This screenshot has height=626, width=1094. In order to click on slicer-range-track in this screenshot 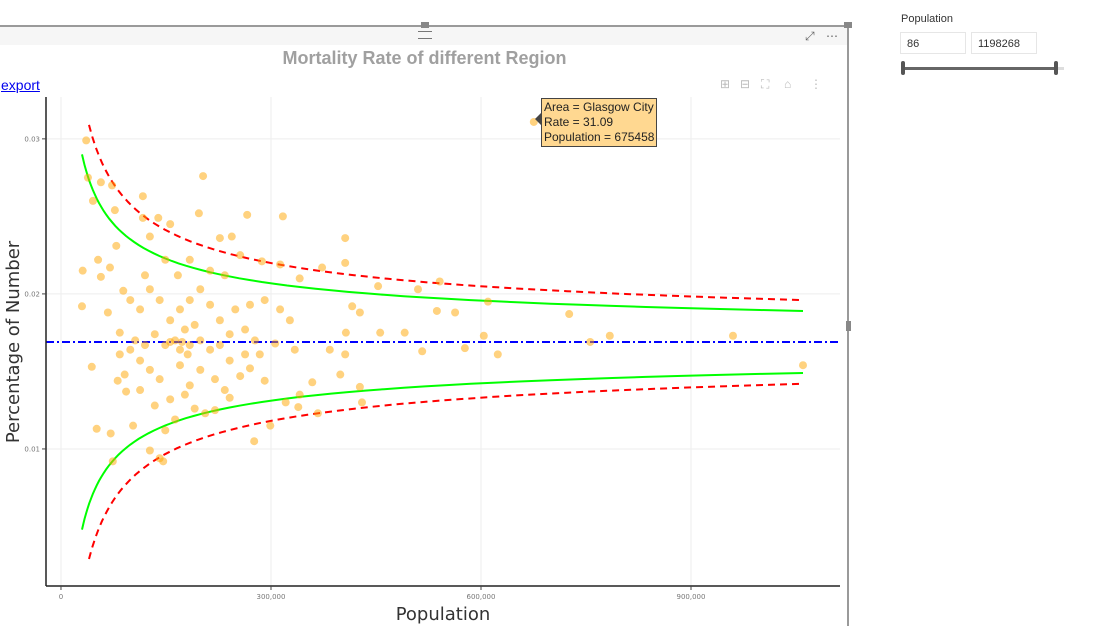, I will do `click(979, 68)`.